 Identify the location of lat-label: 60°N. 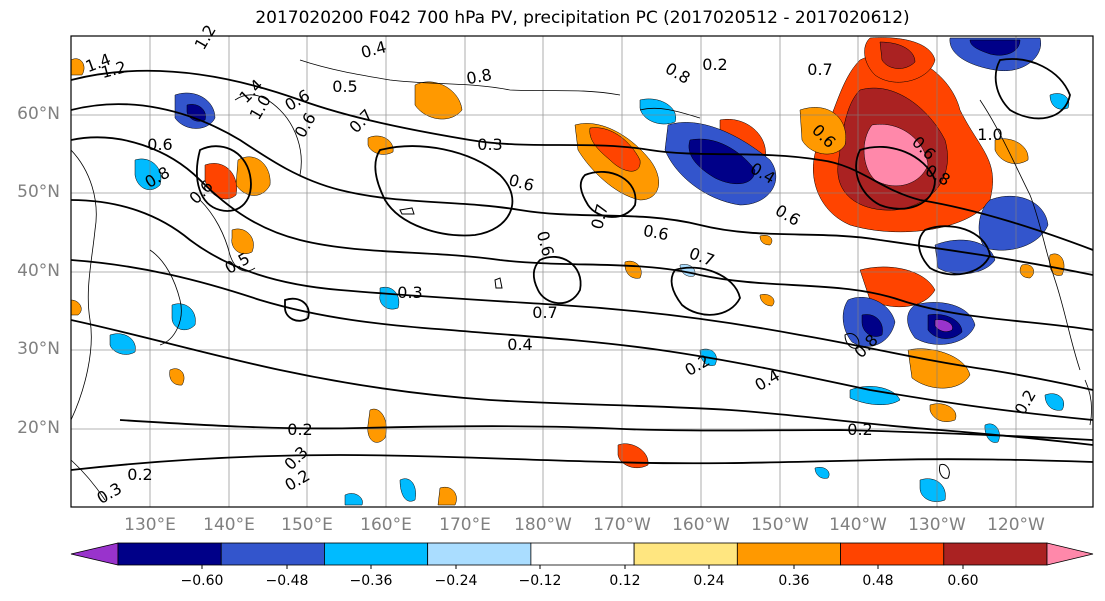
(38, 114).